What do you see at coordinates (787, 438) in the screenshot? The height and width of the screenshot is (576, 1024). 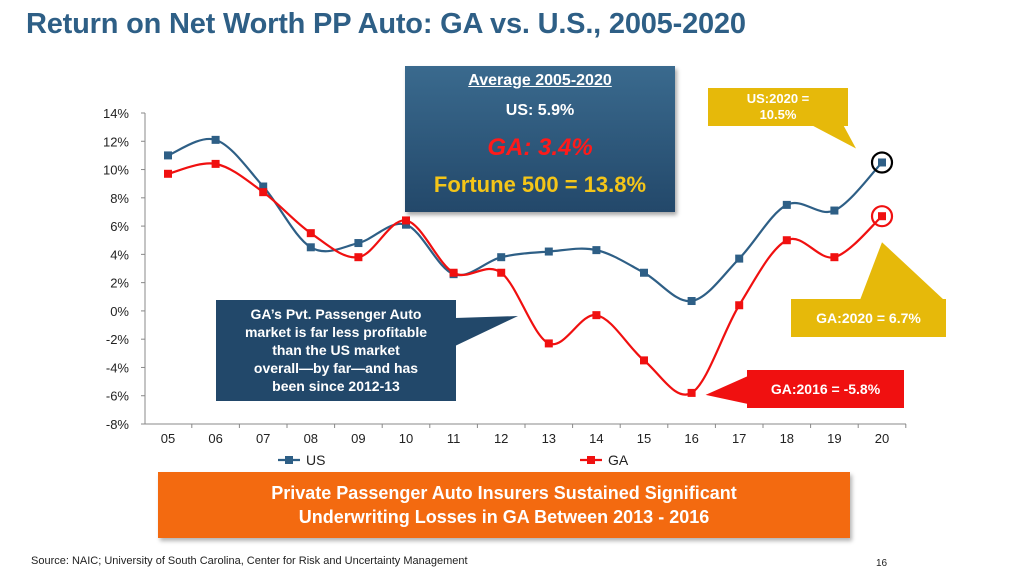 I see `x-tick-label: 18` at bounding box center [787, 438].